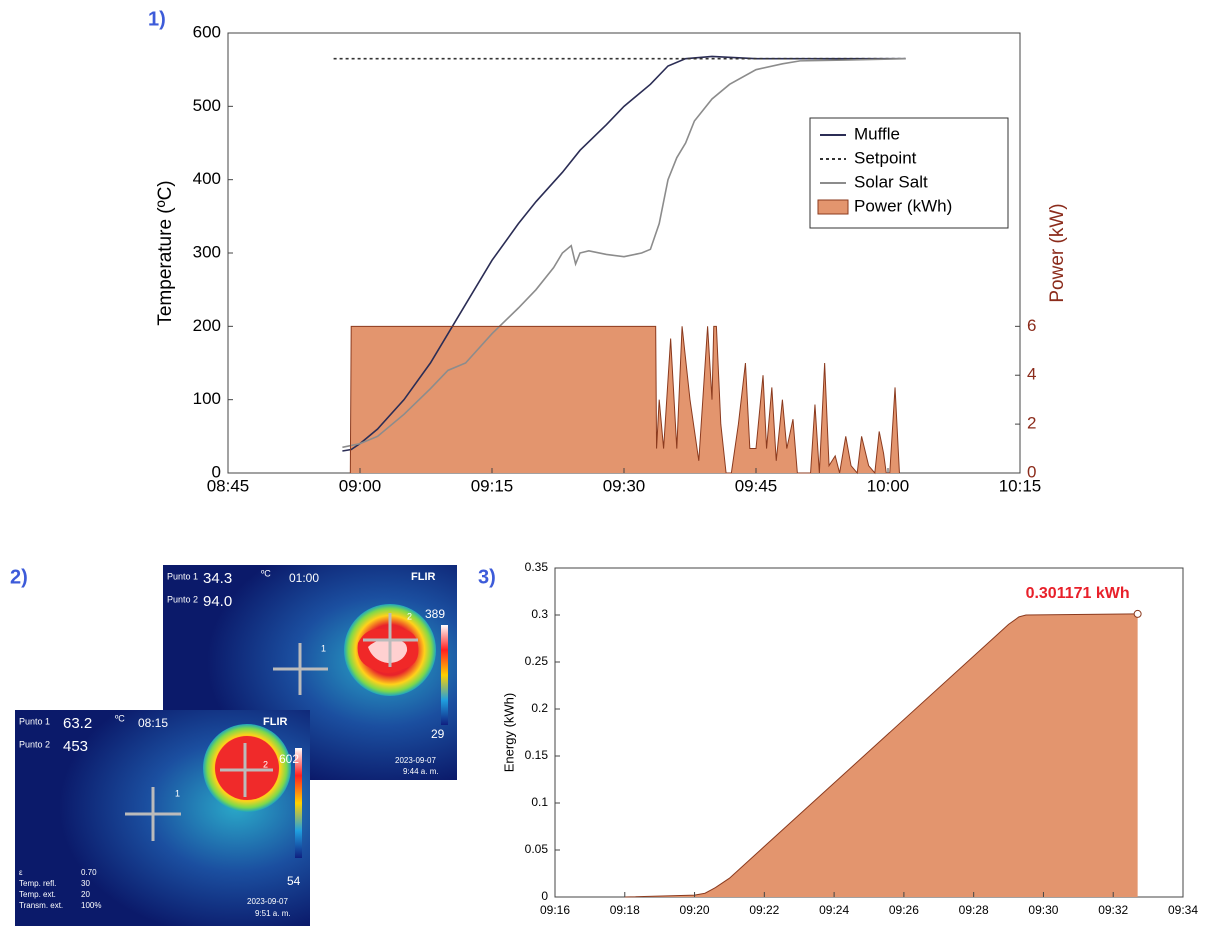  Describe the element at coordinates (228, 485) in the screenshot. I see `x-tick-label: 08:45` at that location.